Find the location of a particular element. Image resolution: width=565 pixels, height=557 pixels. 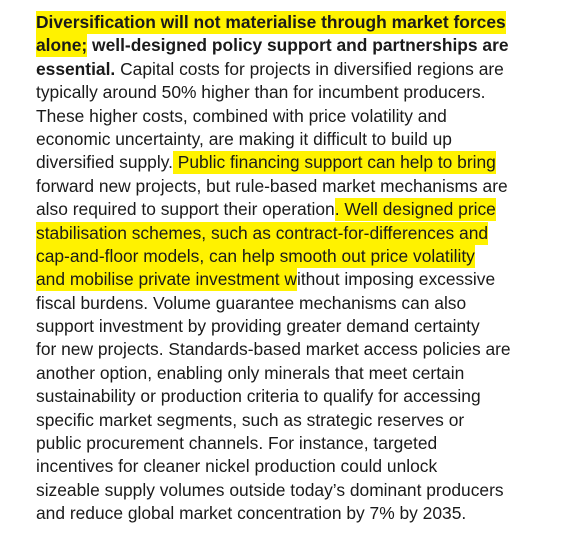

text-segment: also required to support their operation is located at coordinates (185, 209).